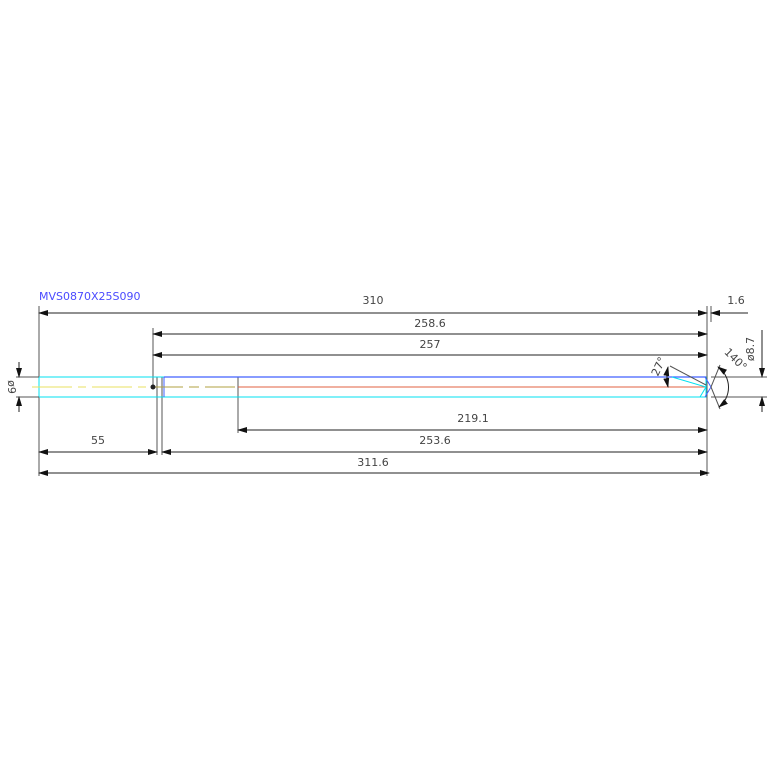 This screenshot has width=767, height=767. Describe the element at coordinates (715, 398) in the screenshot. I see `point-angle-ref-bottom` at that location.